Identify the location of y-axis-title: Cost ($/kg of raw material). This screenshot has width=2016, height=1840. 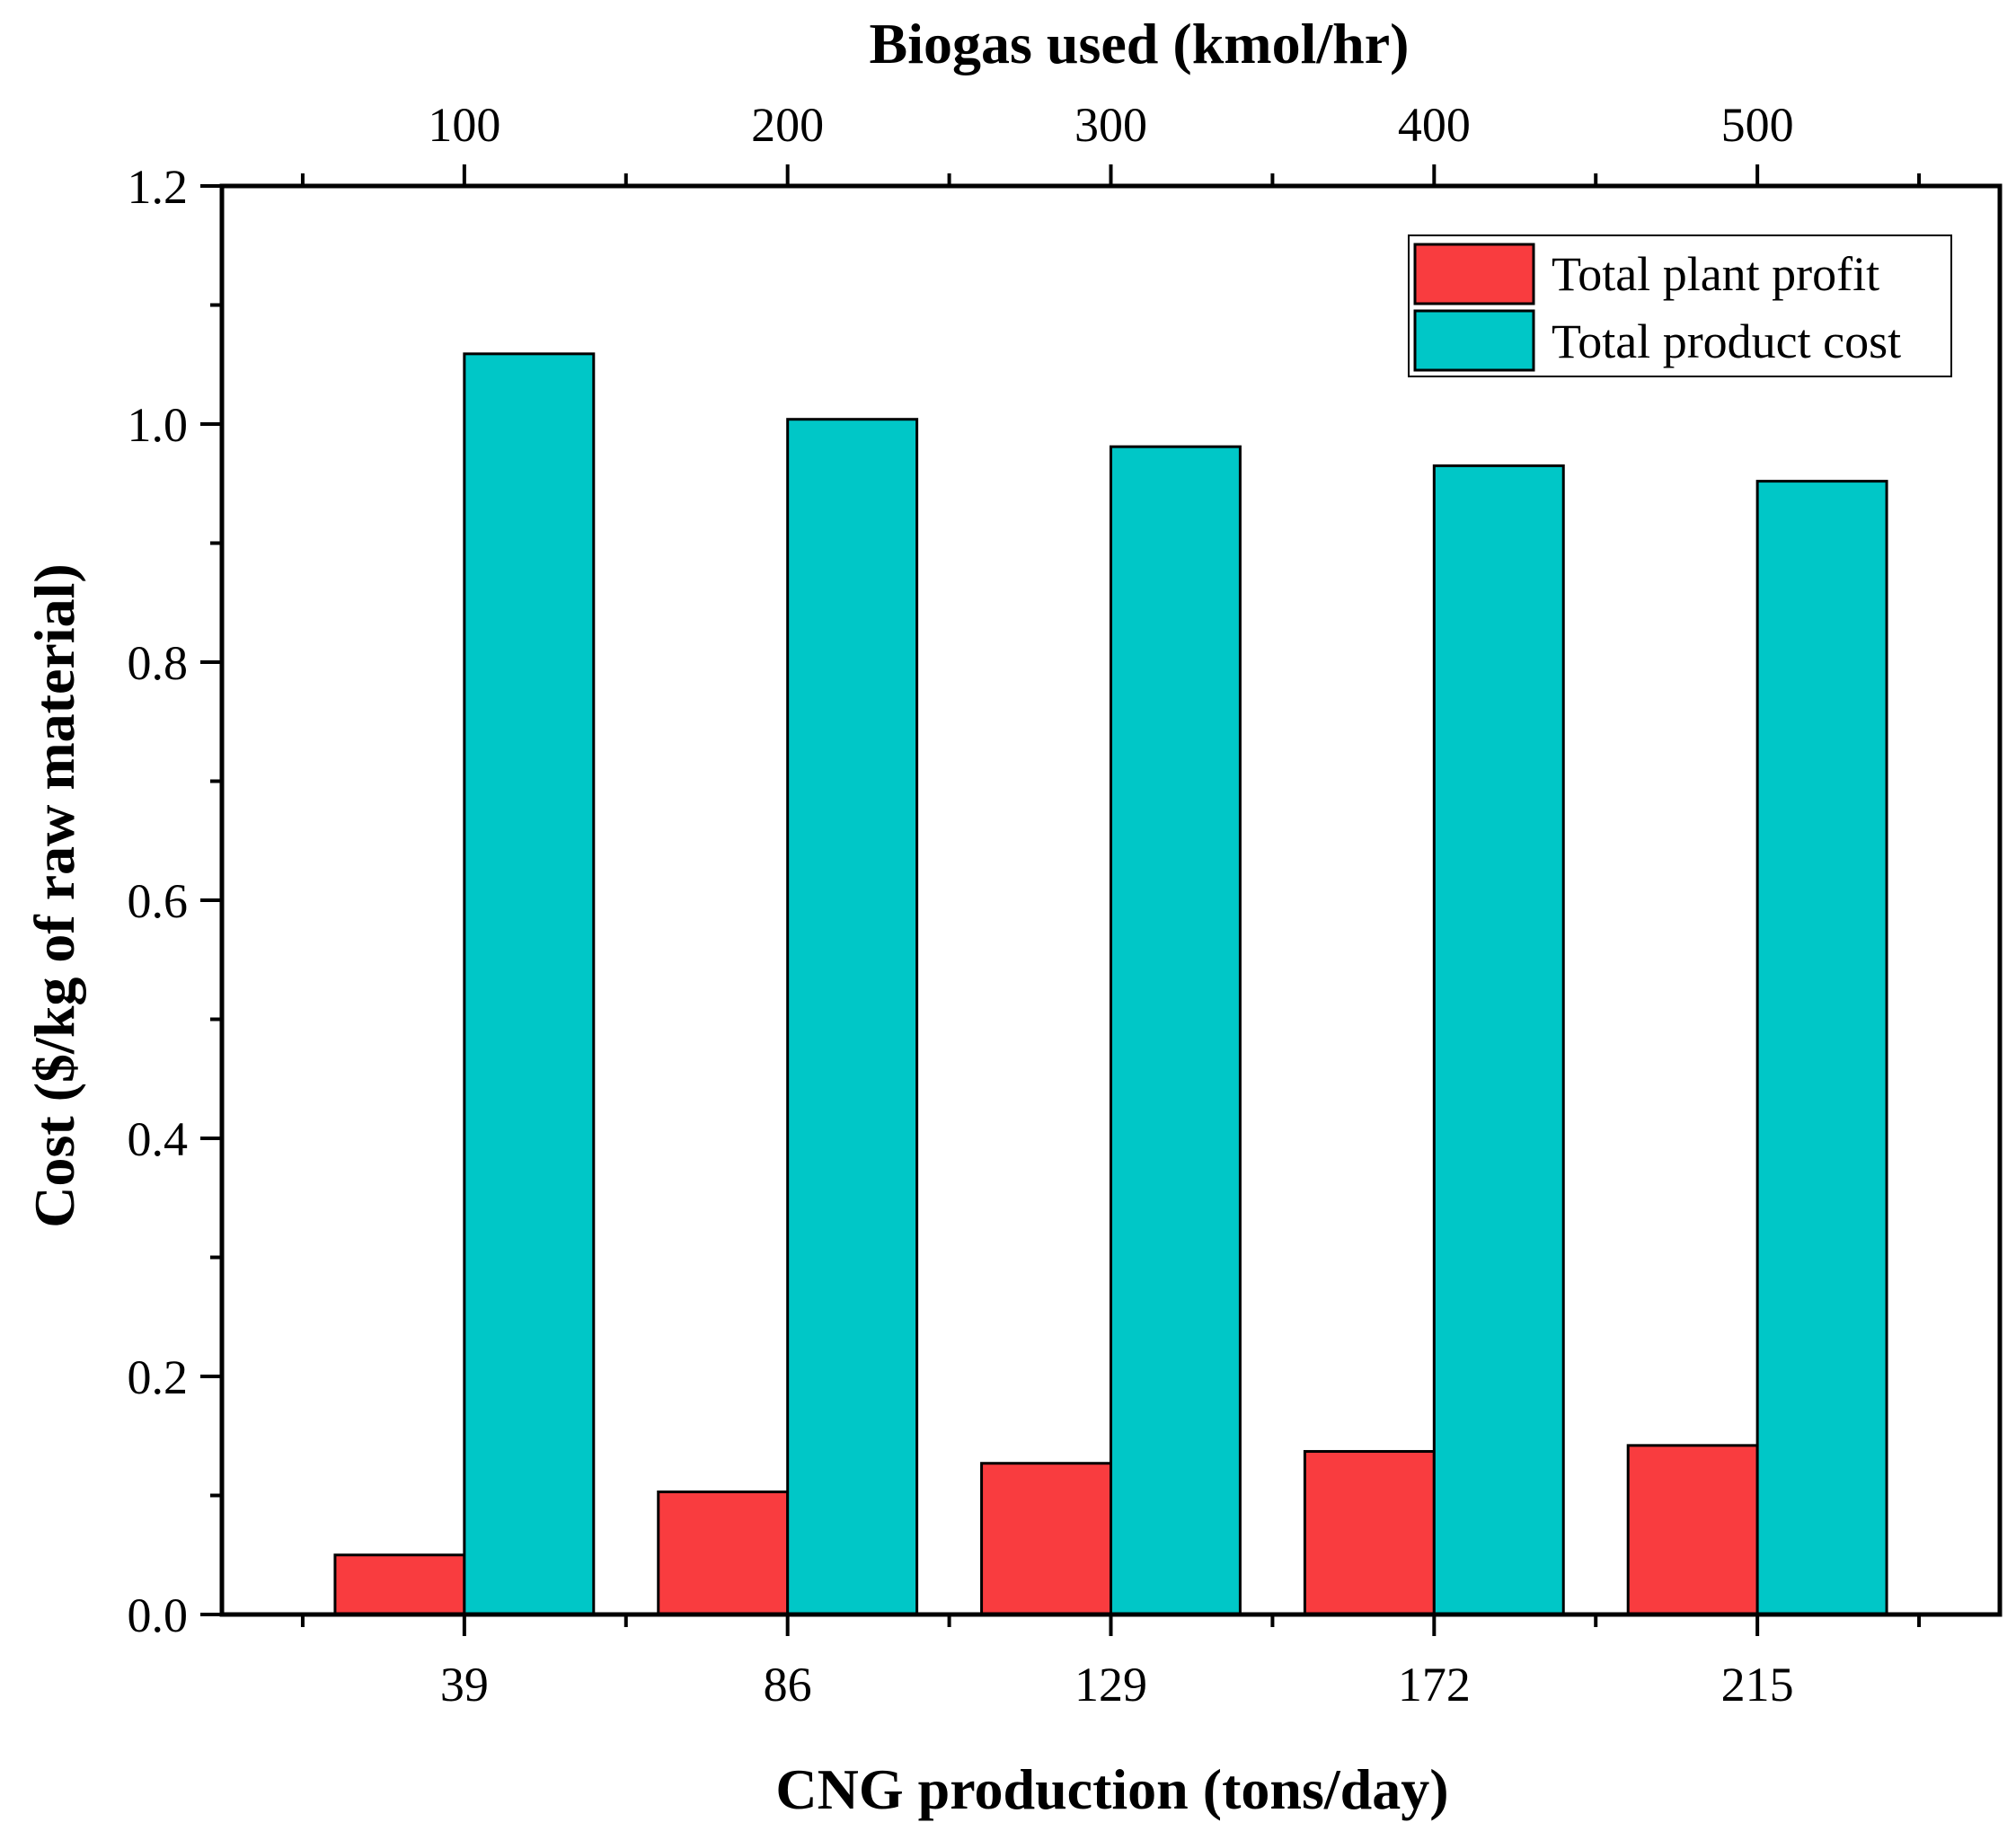
(54, 895).